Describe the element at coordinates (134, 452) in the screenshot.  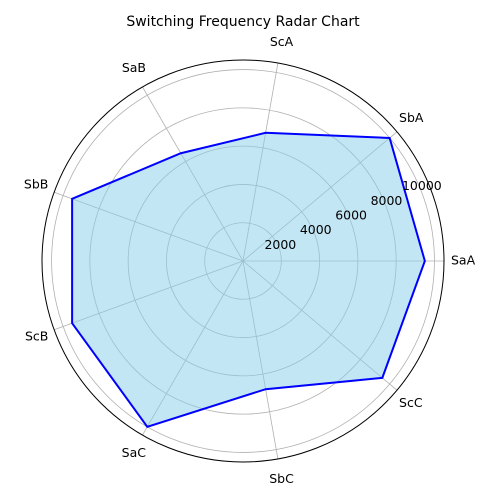
I see `category-label: SaC` at that location.